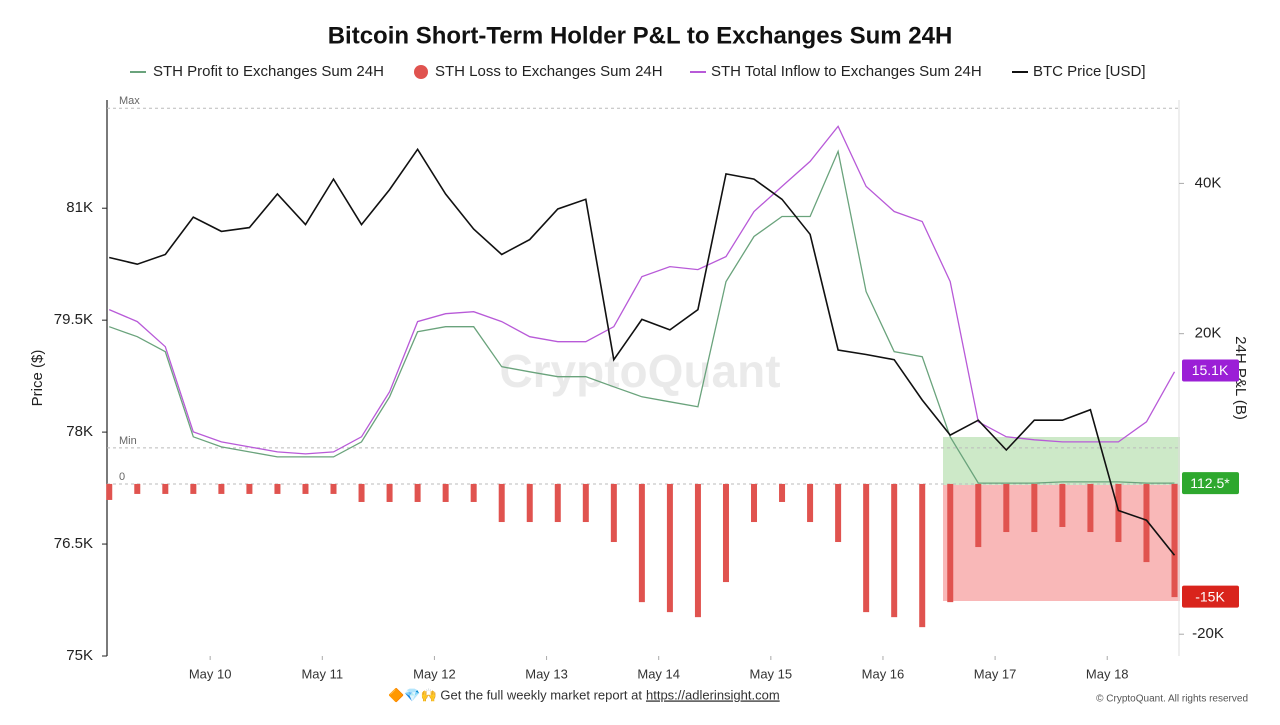 Image resolution: width=1280 pixels, height=725 pixels. Describe the element at coordinates (73, 319) in the screenshot. I see `y-tick-label: 79.5K` at that location.